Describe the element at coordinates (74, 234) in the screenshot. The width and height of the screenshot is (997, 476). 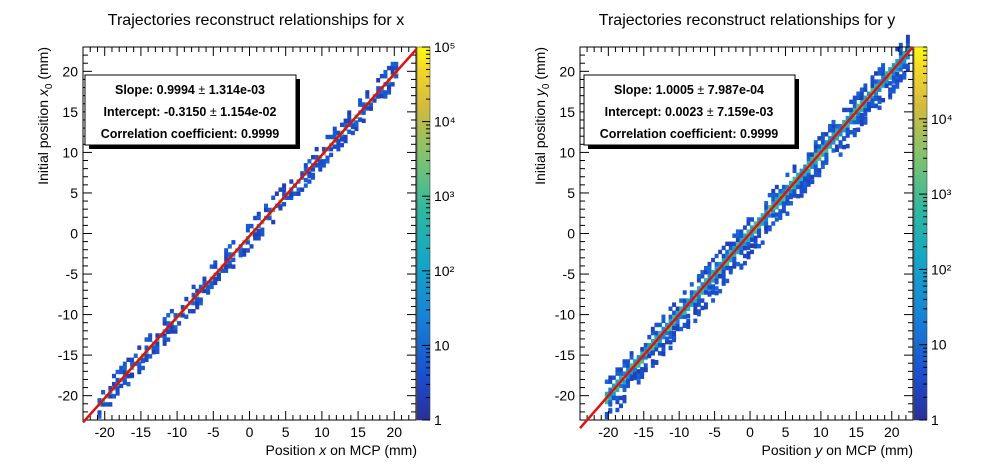
I see `y-tick-label: 0` at that location.